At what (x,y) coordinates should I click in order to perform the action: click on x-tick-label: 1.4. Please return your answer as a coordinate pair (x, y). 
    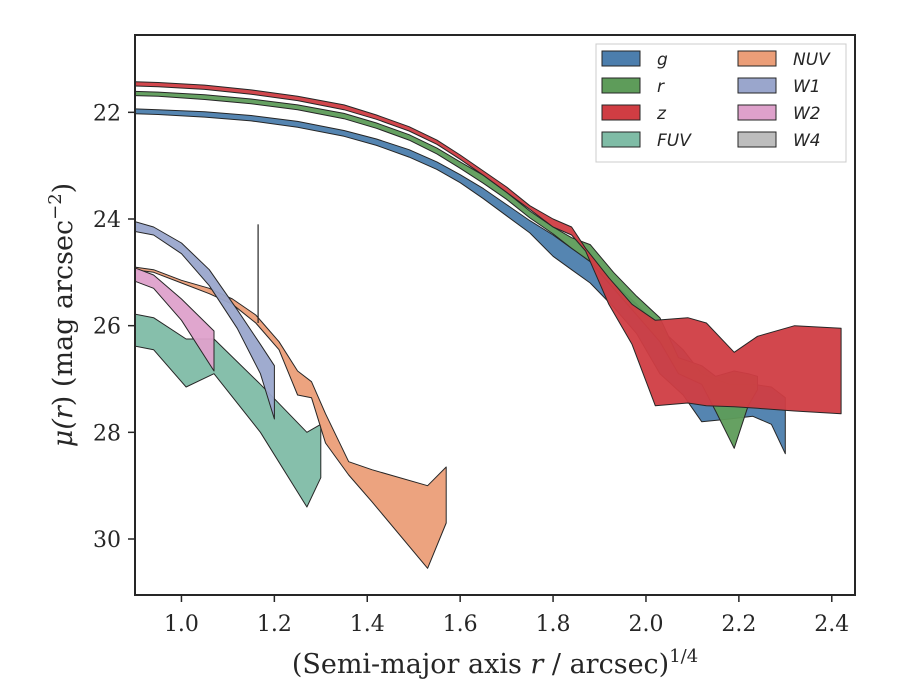
    Looking at the image, I should click on (367, 624).